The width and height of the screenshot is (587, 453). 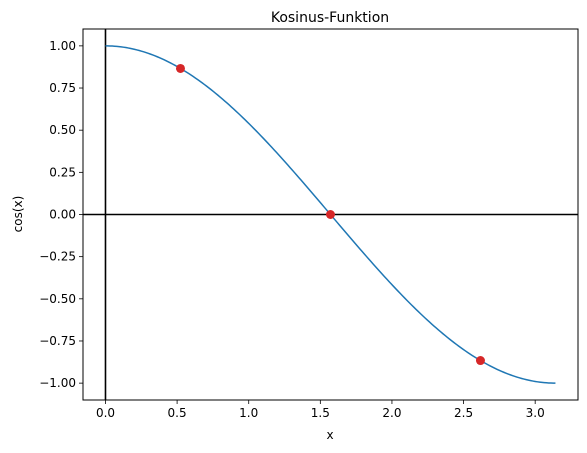 I want to click on y-tick-label: 0.75, so click(x=62, y=88).